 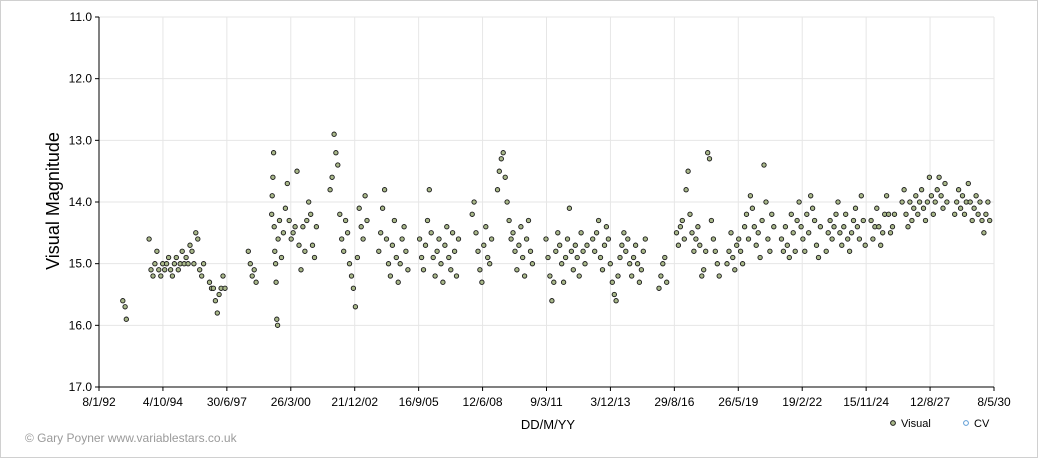 I want to click on x-tick-label: 26/3/00, so click(x=291, y=402).